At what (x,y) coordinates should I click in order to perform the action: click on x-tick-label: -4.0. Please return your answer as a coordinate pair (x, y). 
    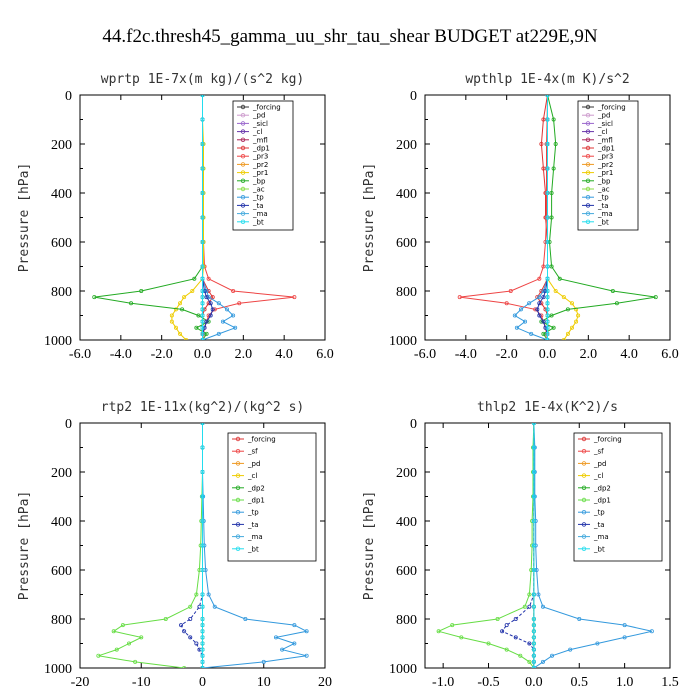
    Looking at the image, I should click on (121, 354).